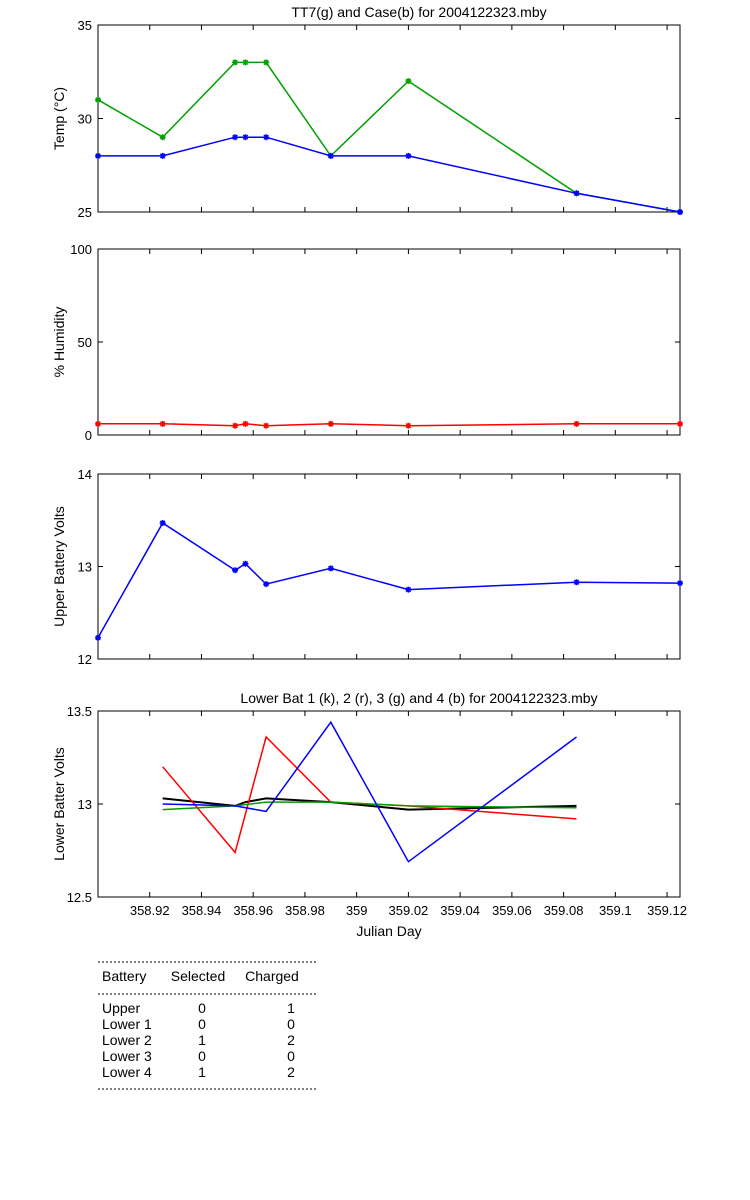 The width and height of the screenshot is (750, 1200). I want to click on y-tick-label: 50, so click(85, 342).